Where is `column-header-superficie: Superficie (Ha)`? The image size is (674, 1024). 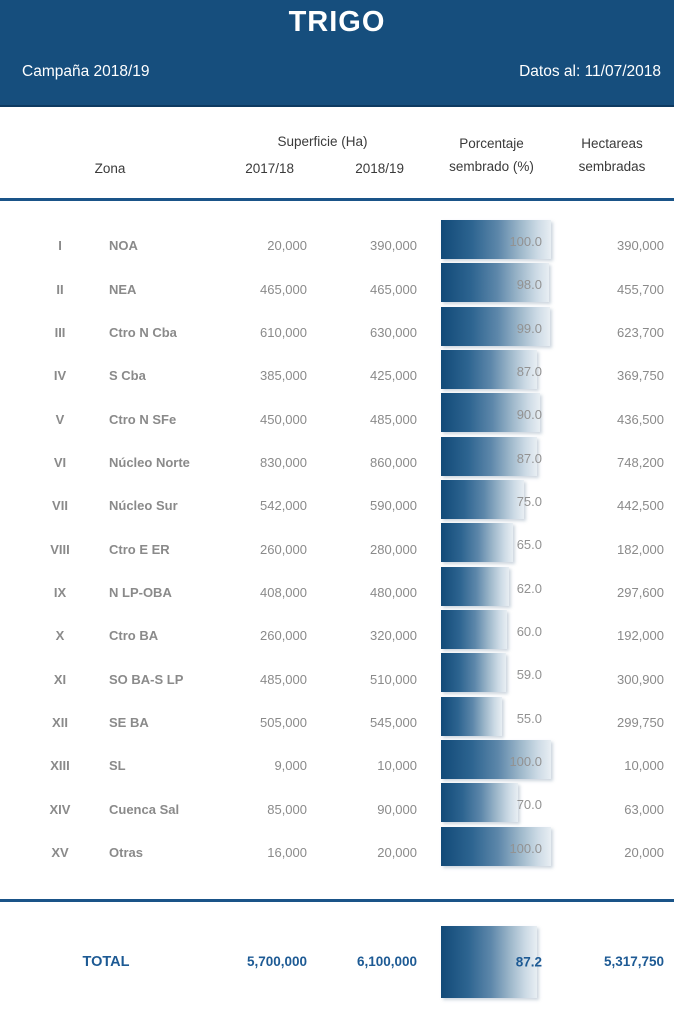 column-header-superficie: Superficie (Ha) is located at coordinates (322, 141).